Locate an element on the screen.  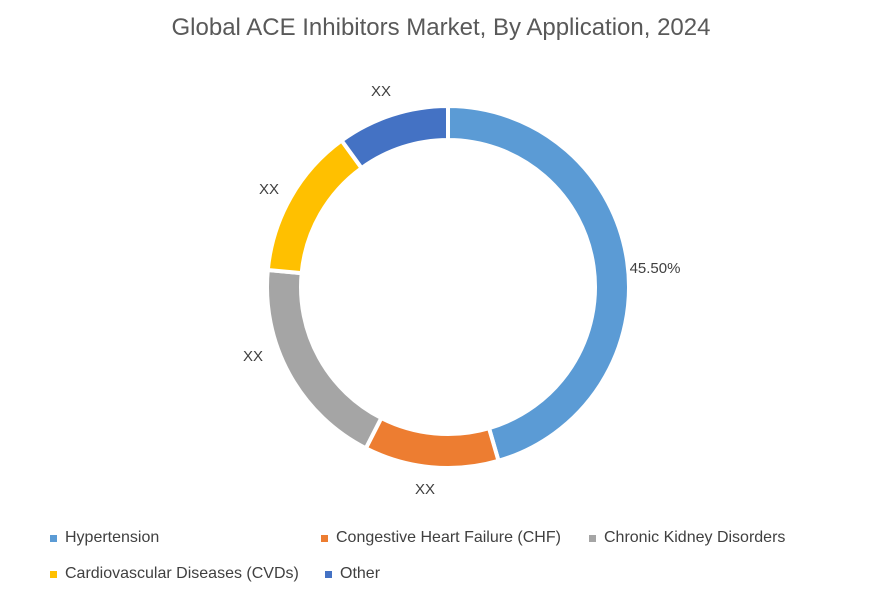
legend-item-cvd: Cardiovascular Diseases (CVDs) is located at coordinates (174, 574).